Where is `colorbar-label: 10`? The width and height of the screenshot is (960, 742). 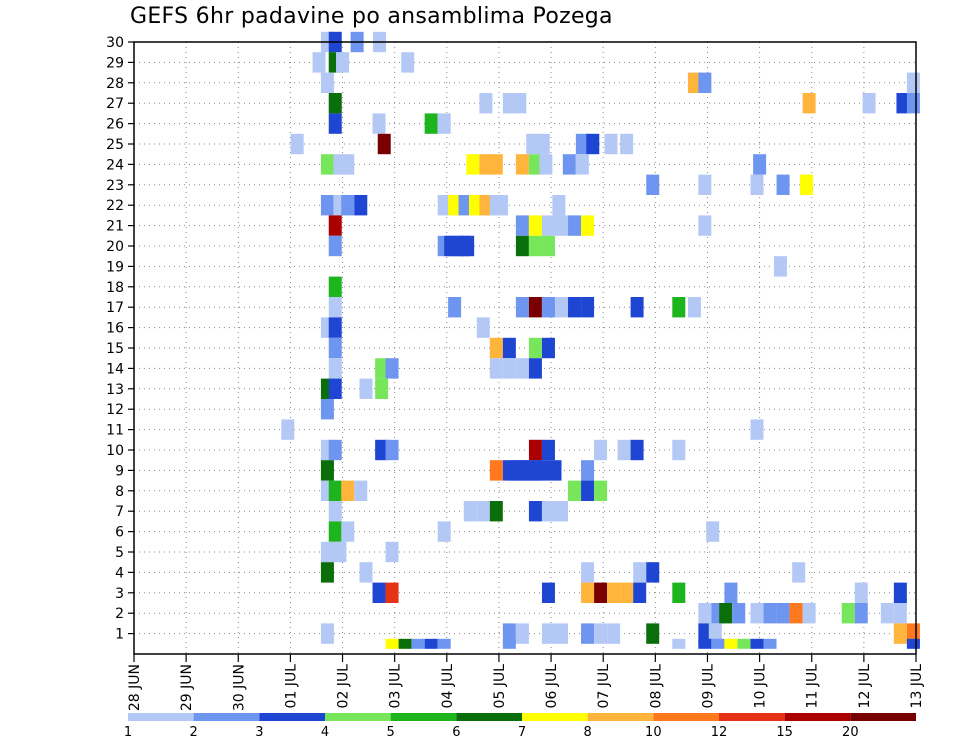 colorbar-label: 10 is located at coordinates (653, 732).